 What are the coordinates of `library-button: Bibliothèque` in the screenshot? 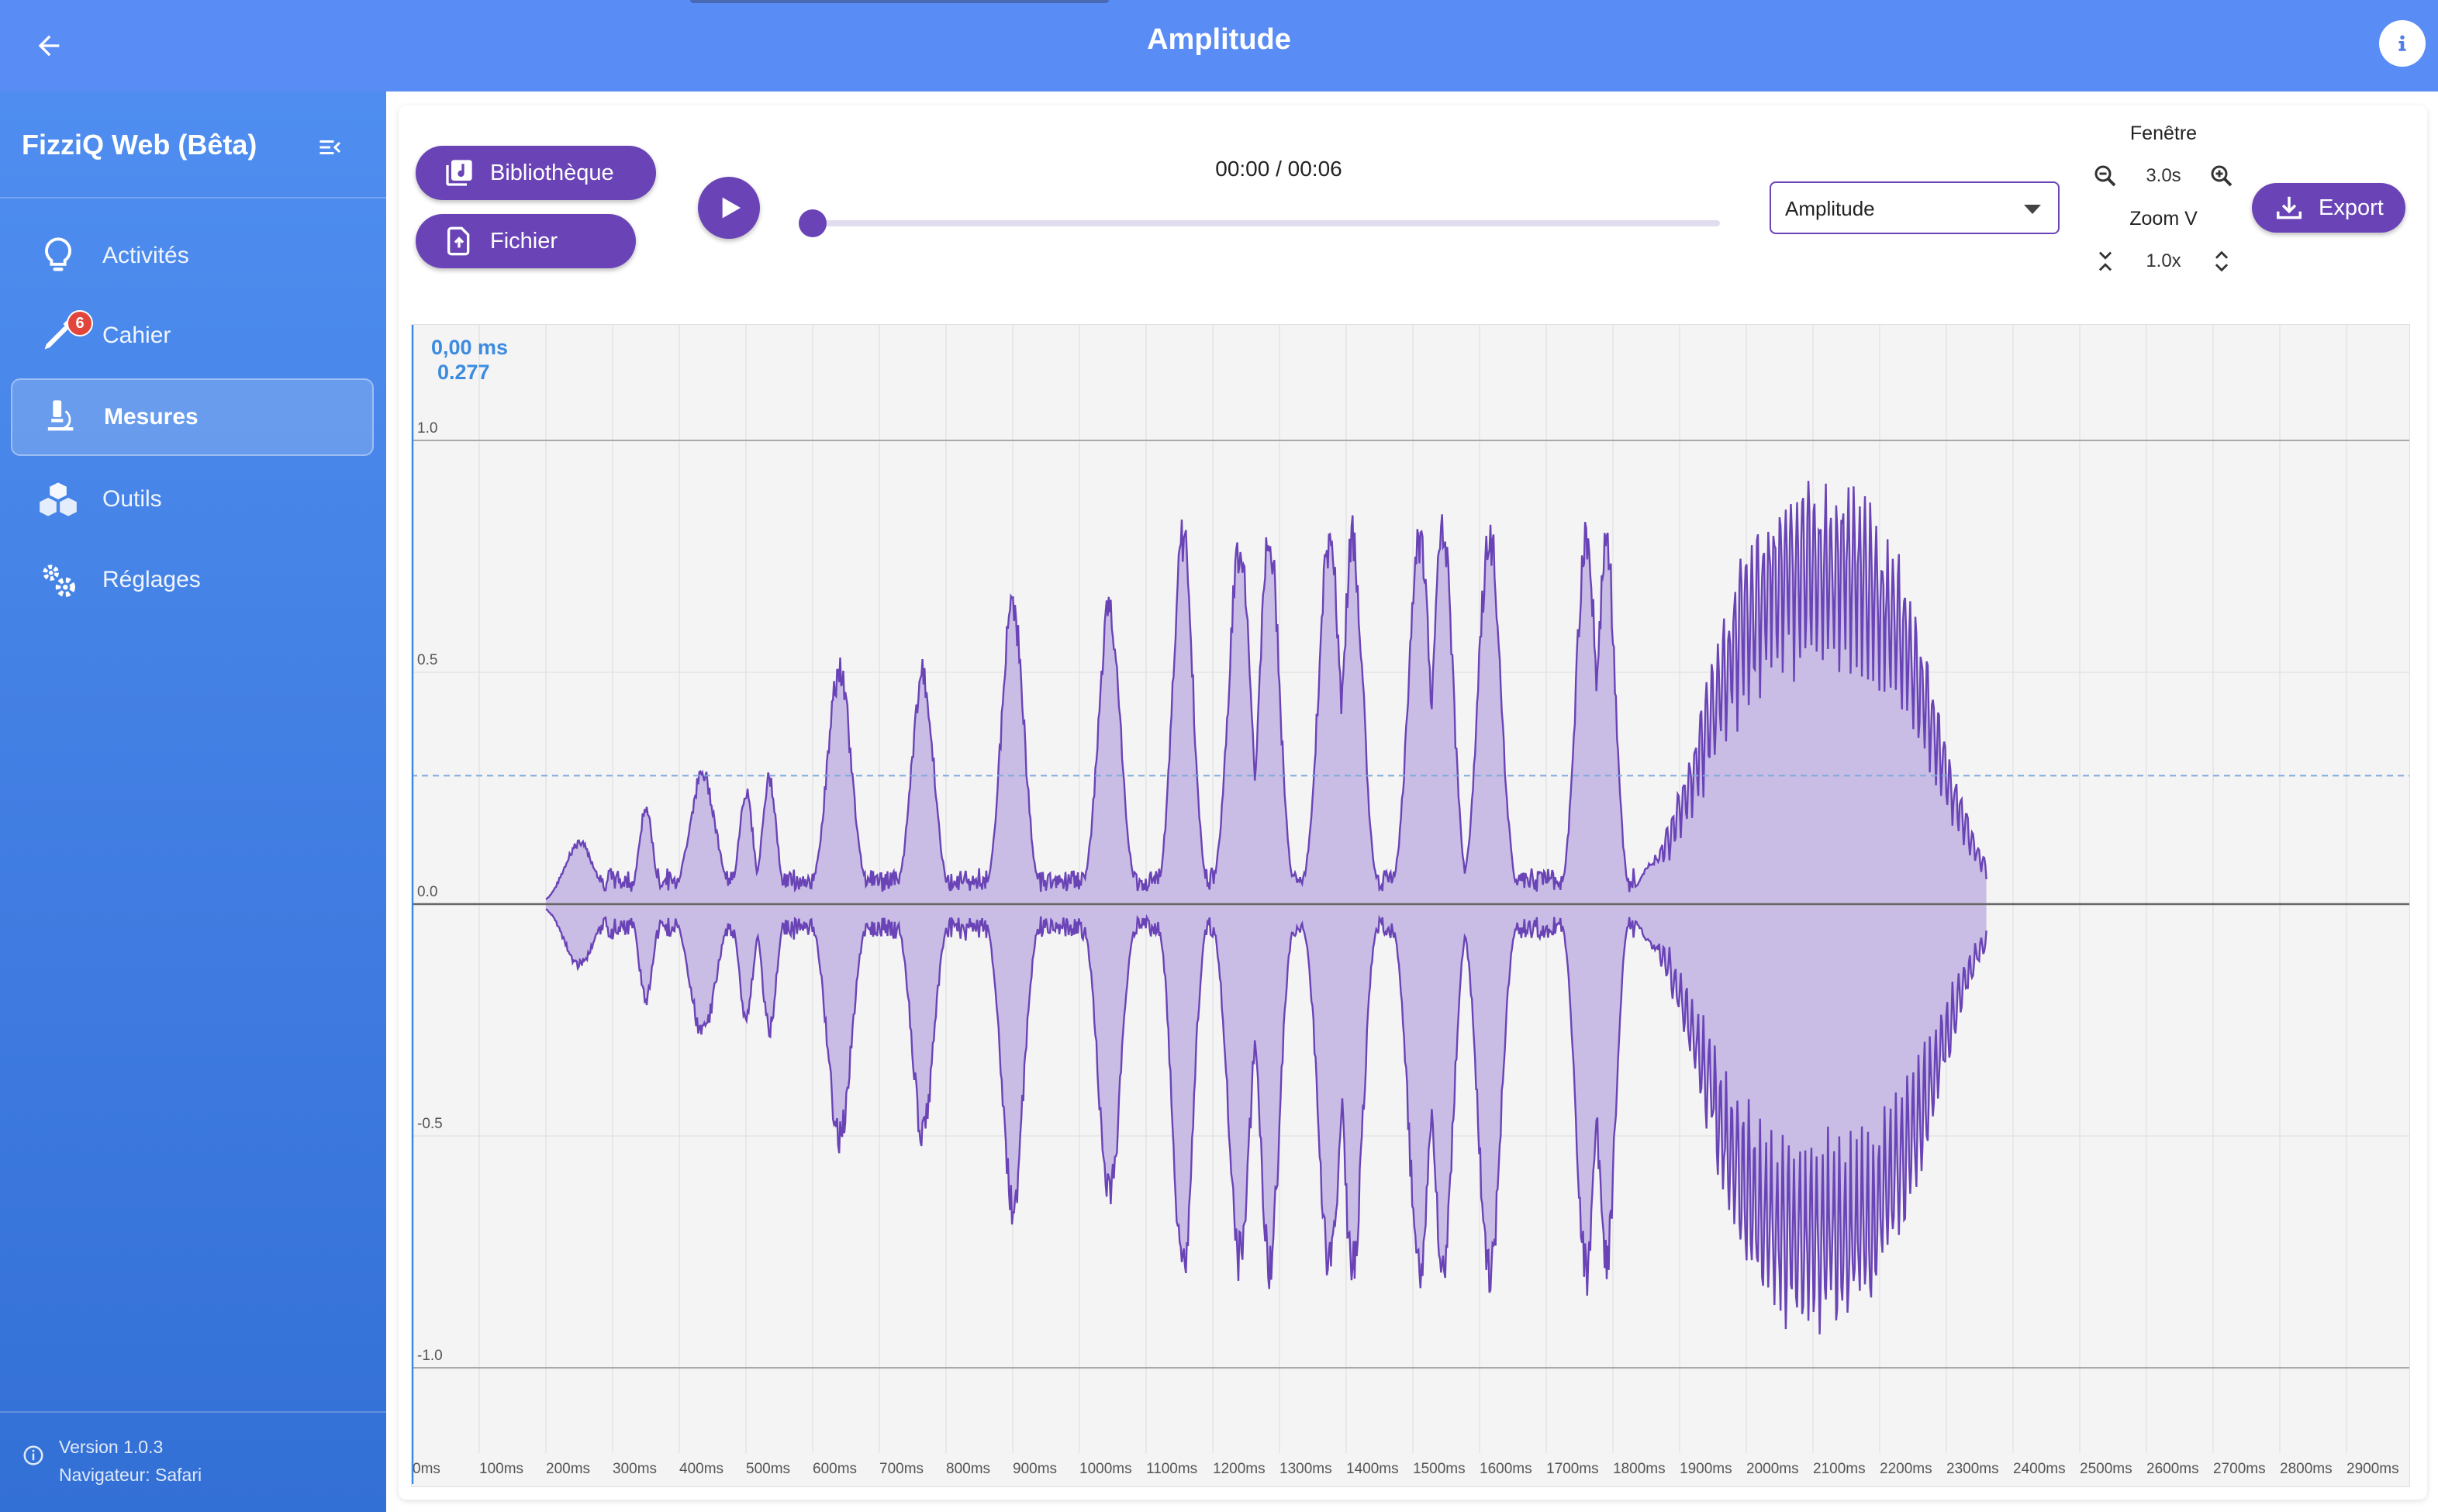 It's located at (536, 173).